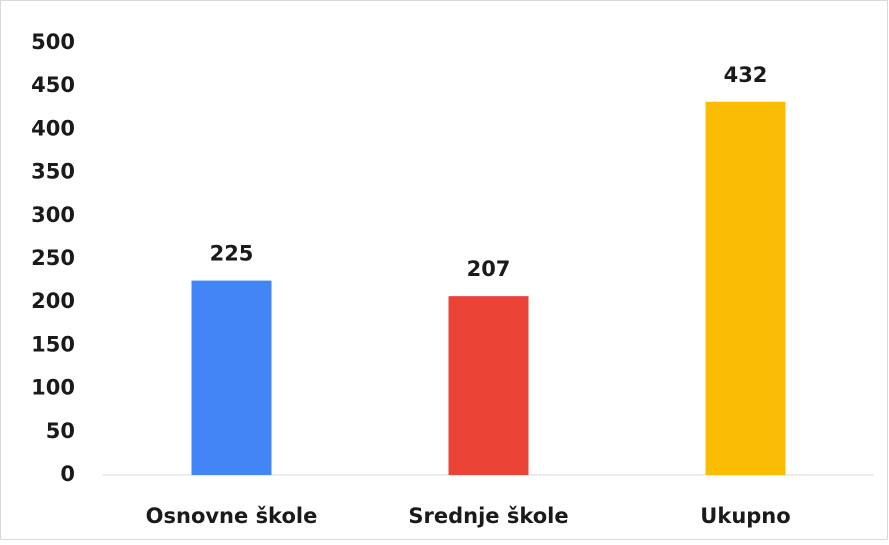 This screenshot has width=889, height=545. I want to click on x-tick-label: Ukupno, so click(745, 516).